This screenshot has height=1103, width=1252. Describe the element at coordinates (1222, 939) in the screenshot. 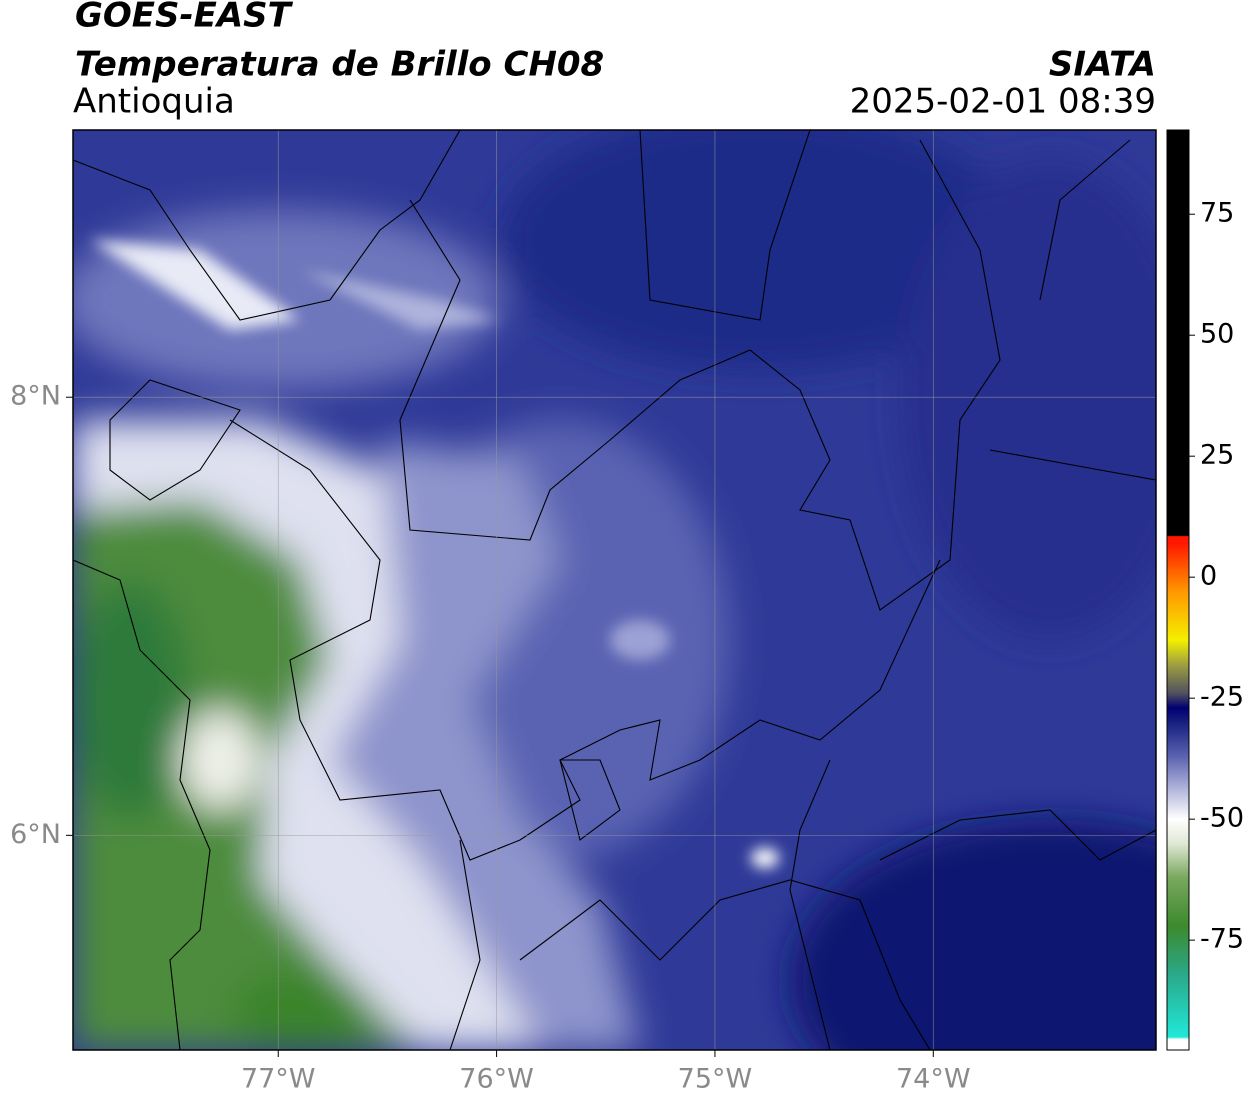

I see `colorbar-label: -75` at that location.